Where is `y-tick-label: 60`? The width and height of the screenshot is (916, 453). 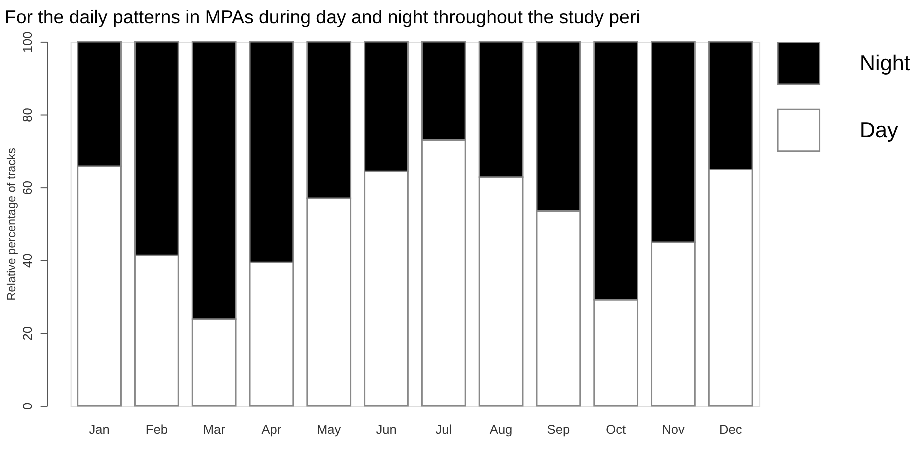
y-tick-label: 60 is located at coordinates (27, 188).